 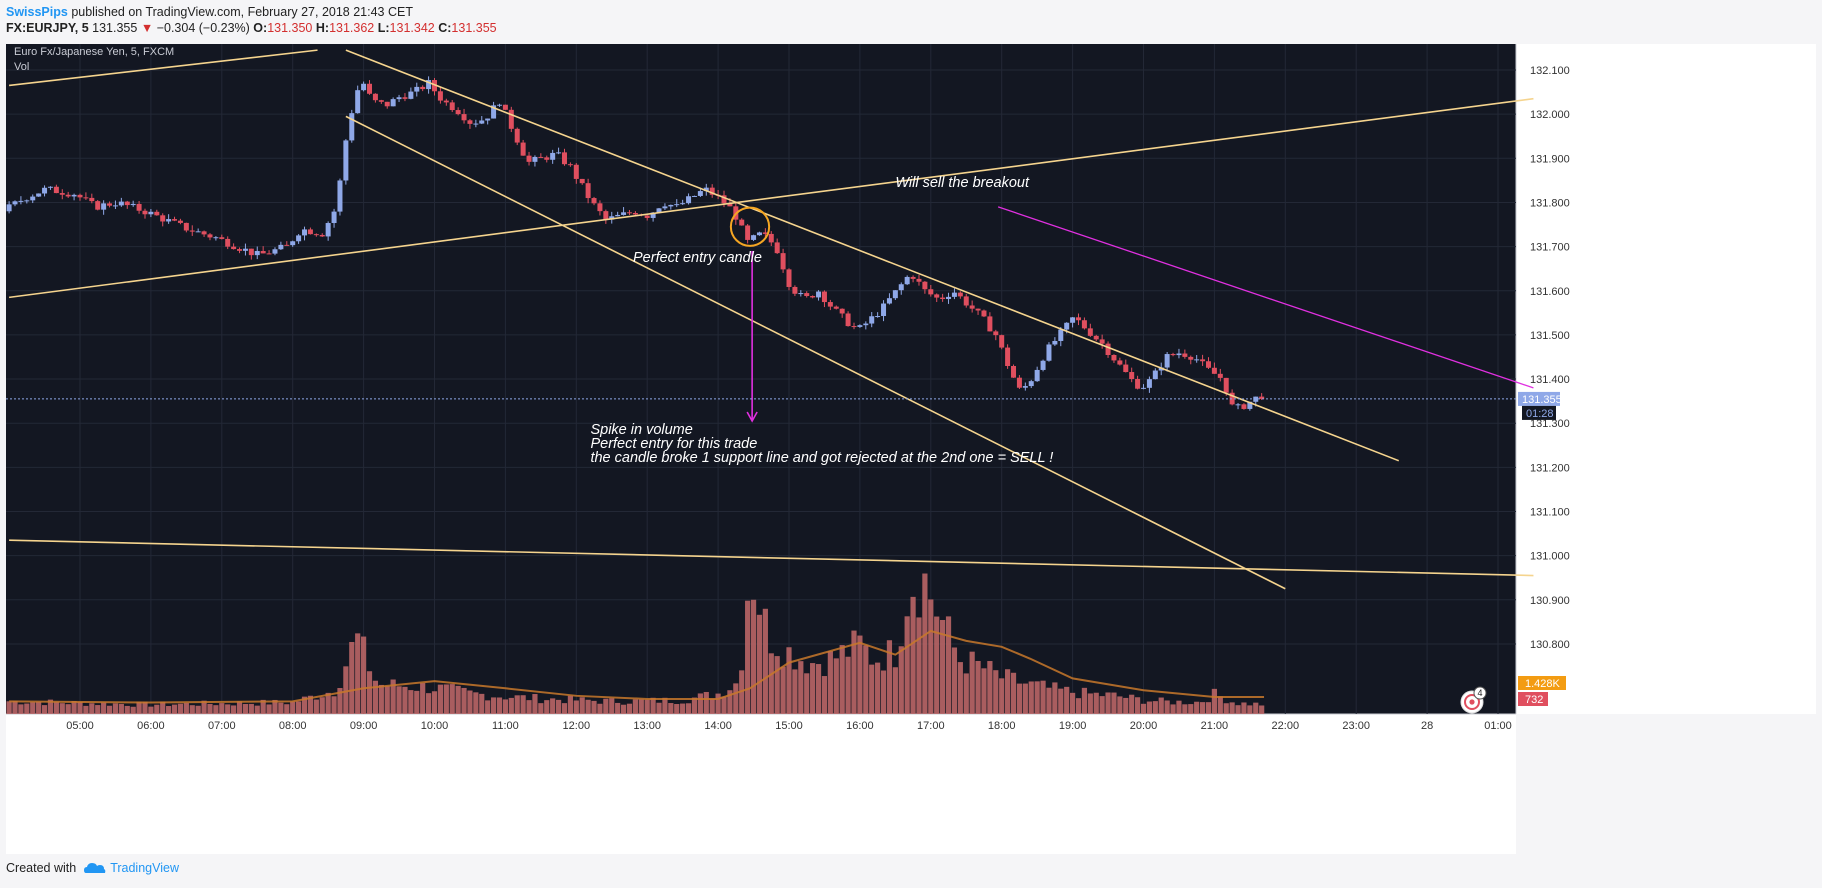 What do you see at coordinates (1550, 203) in the screenshot?
I see `price-tick-label: 131.800` at bounding box center [1550, 203].